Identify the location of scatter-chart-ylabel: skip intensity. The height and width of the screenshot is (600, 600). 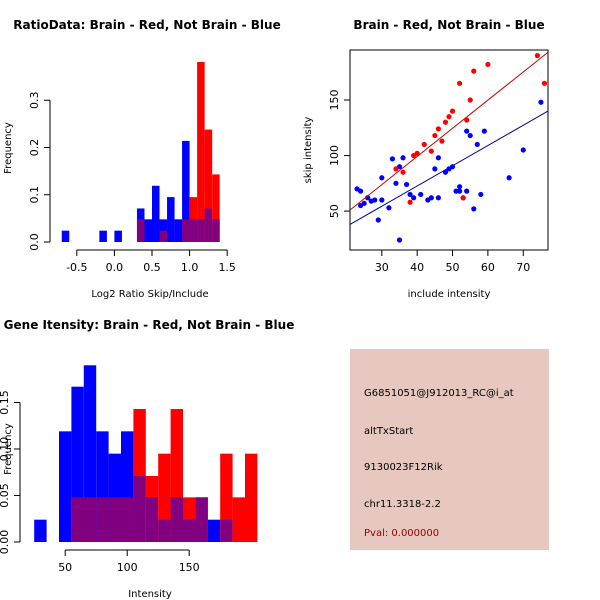
(308, 150).